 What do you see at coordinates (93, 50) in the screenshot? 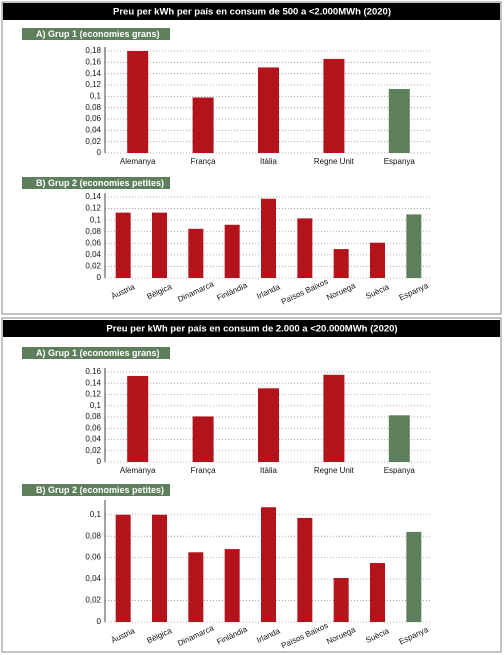
I see `y-tick-label: 0,18` at bounding box center [93, 50].